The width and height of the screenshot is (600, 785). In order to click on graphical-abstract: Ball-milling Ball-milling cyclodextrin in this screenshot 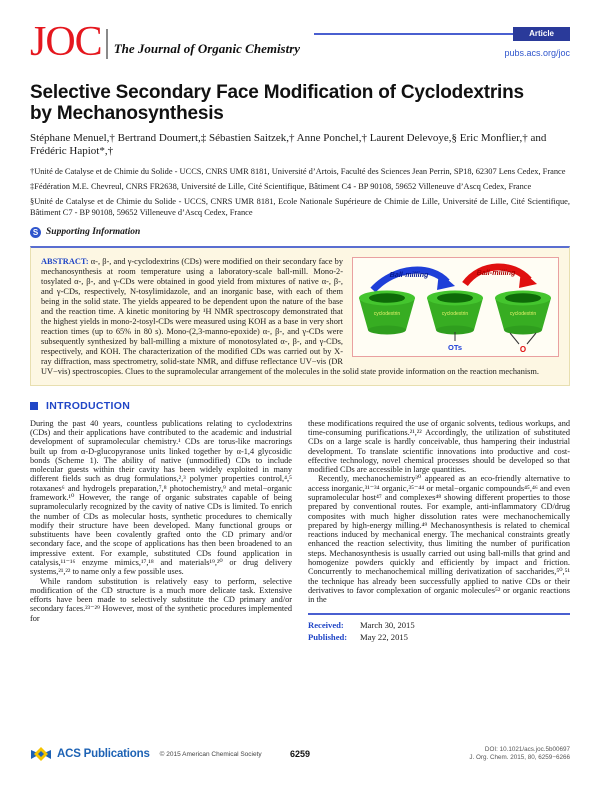, I will do `click(455, 306)`.